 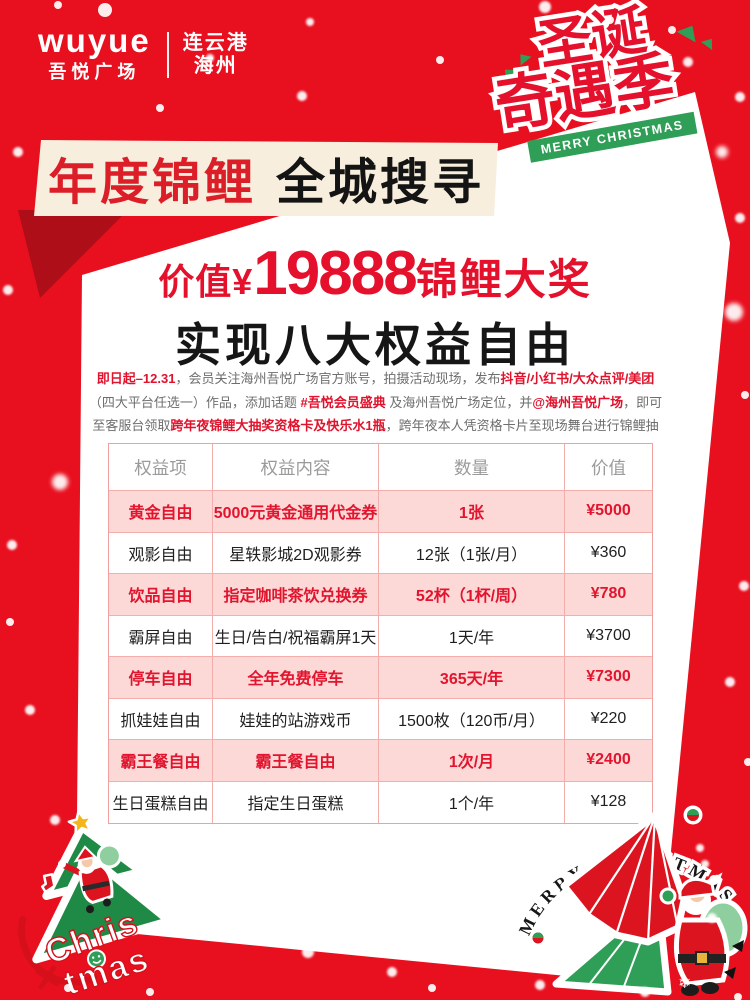 I want to click on brand-district: 海州, so click(x=215, y=66).